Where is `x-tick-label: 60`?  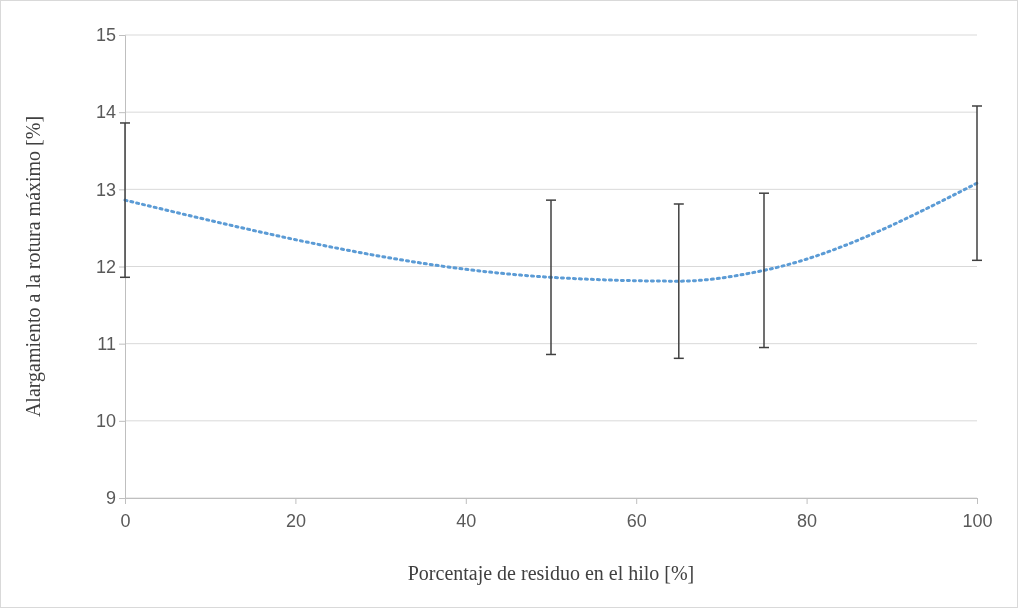
x-tick-label: 60 is located at coordinates (636, 520).